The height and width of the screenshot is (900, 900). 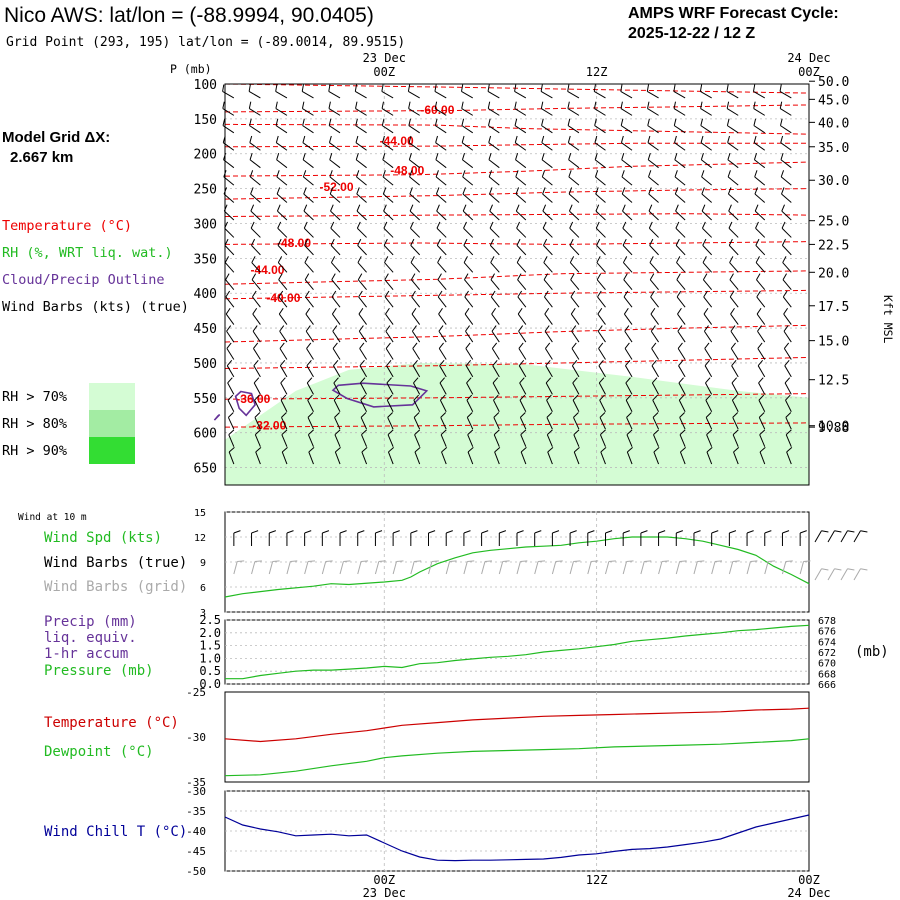 I want to click on height-tick-label: 12.5, so click(x=833, y=381).